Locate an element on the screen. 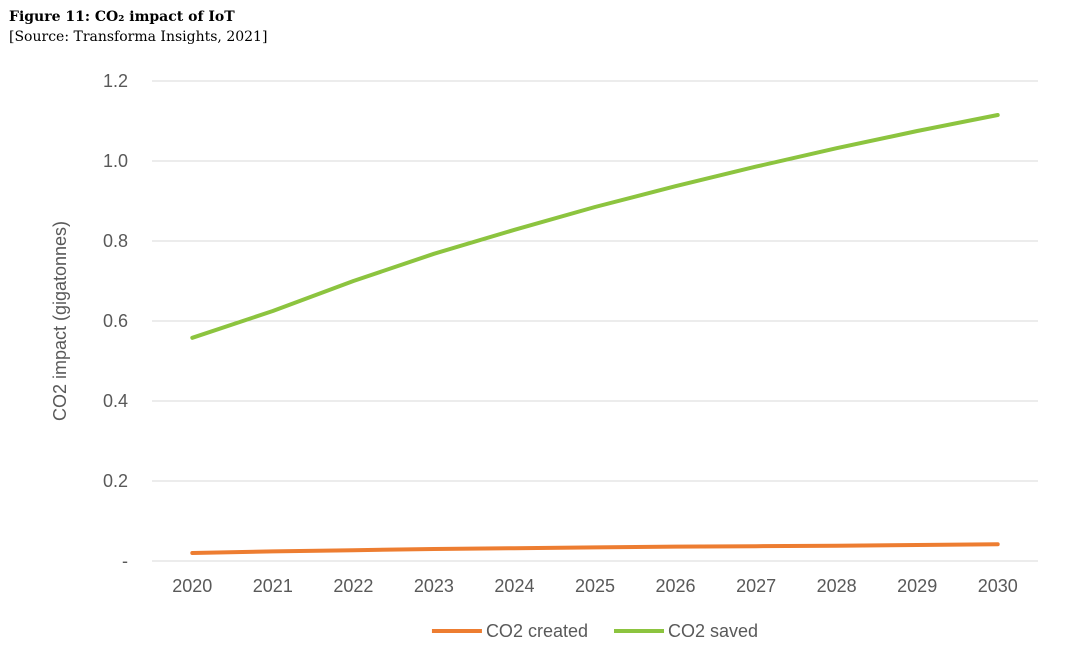 This screenshot has width=1080, height=652. x-tick-label: 2025 is located at coordinates (595, 586).